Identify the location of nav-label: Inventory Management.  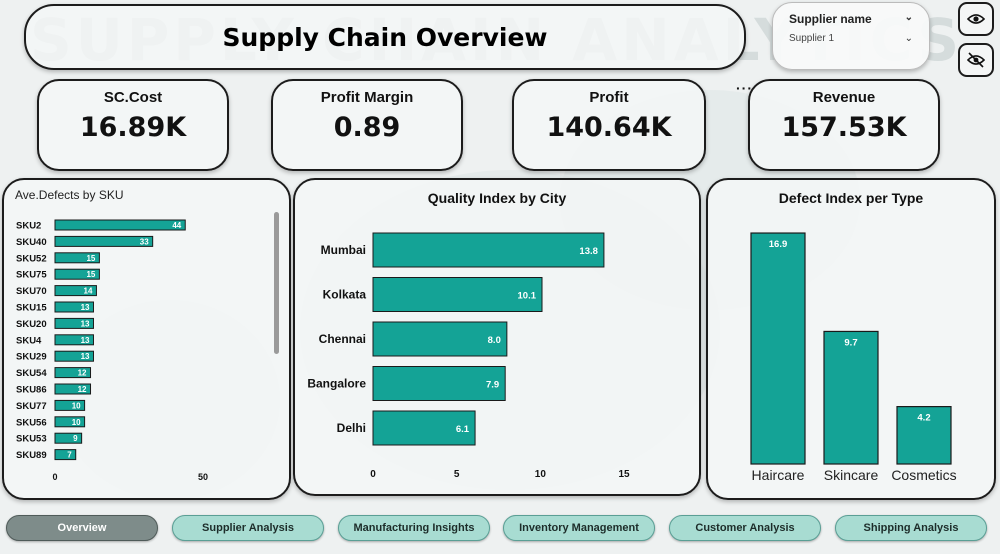
(579, 528).